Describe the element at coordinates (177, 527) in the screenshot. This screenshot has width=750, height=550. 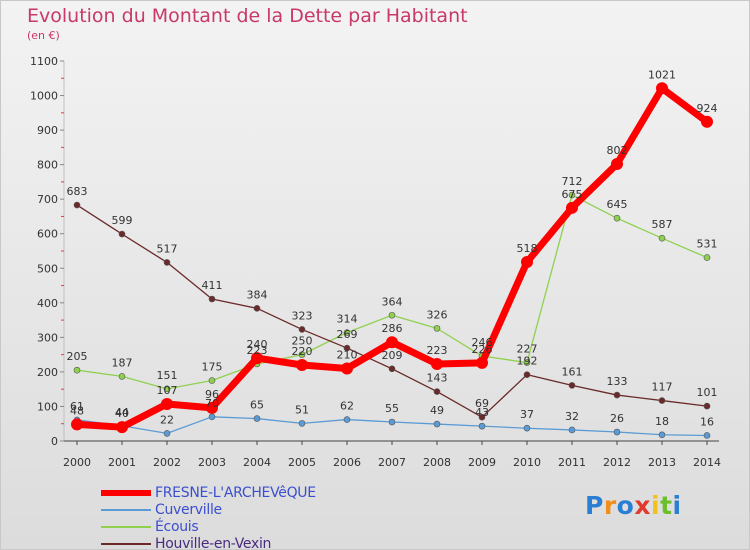
I see `legend-label: Écouis` at that location.